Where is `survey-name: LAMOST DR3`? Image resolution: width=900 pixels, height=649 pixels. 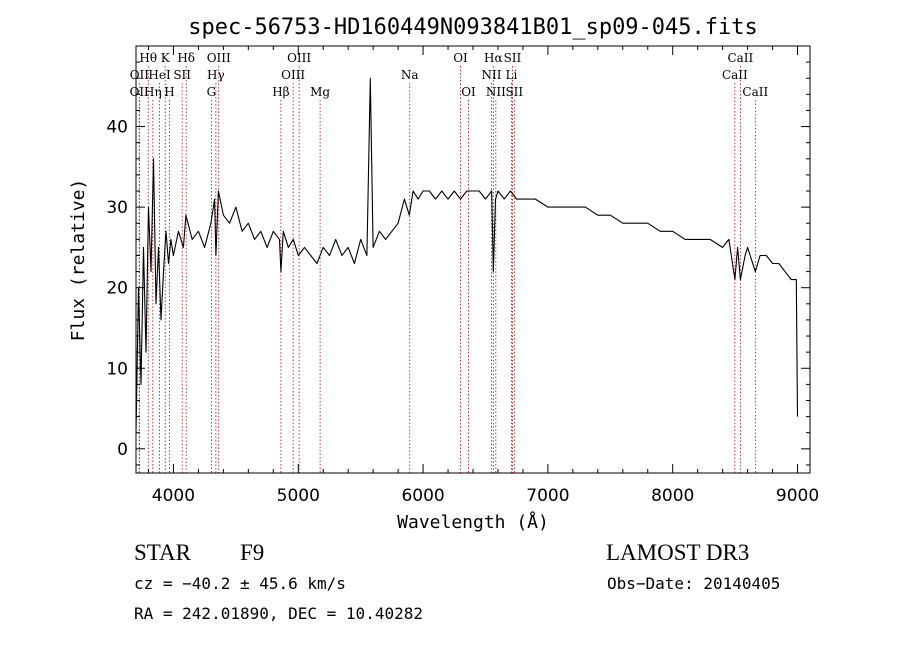 survey-name: LAMOST DR3 is located at coordinates (678, 552).